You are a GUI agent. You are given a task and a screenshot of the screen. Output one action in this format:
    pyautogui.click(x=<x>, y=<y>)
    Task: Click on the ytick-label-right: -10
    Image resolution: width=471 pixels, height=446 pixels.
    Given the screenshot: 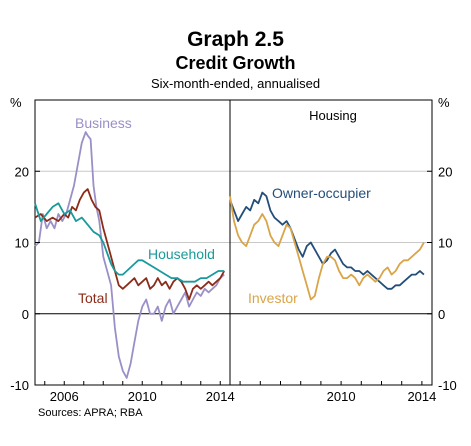 What is the action you would take?
    pyautogui.click(x=447, y=385)
    